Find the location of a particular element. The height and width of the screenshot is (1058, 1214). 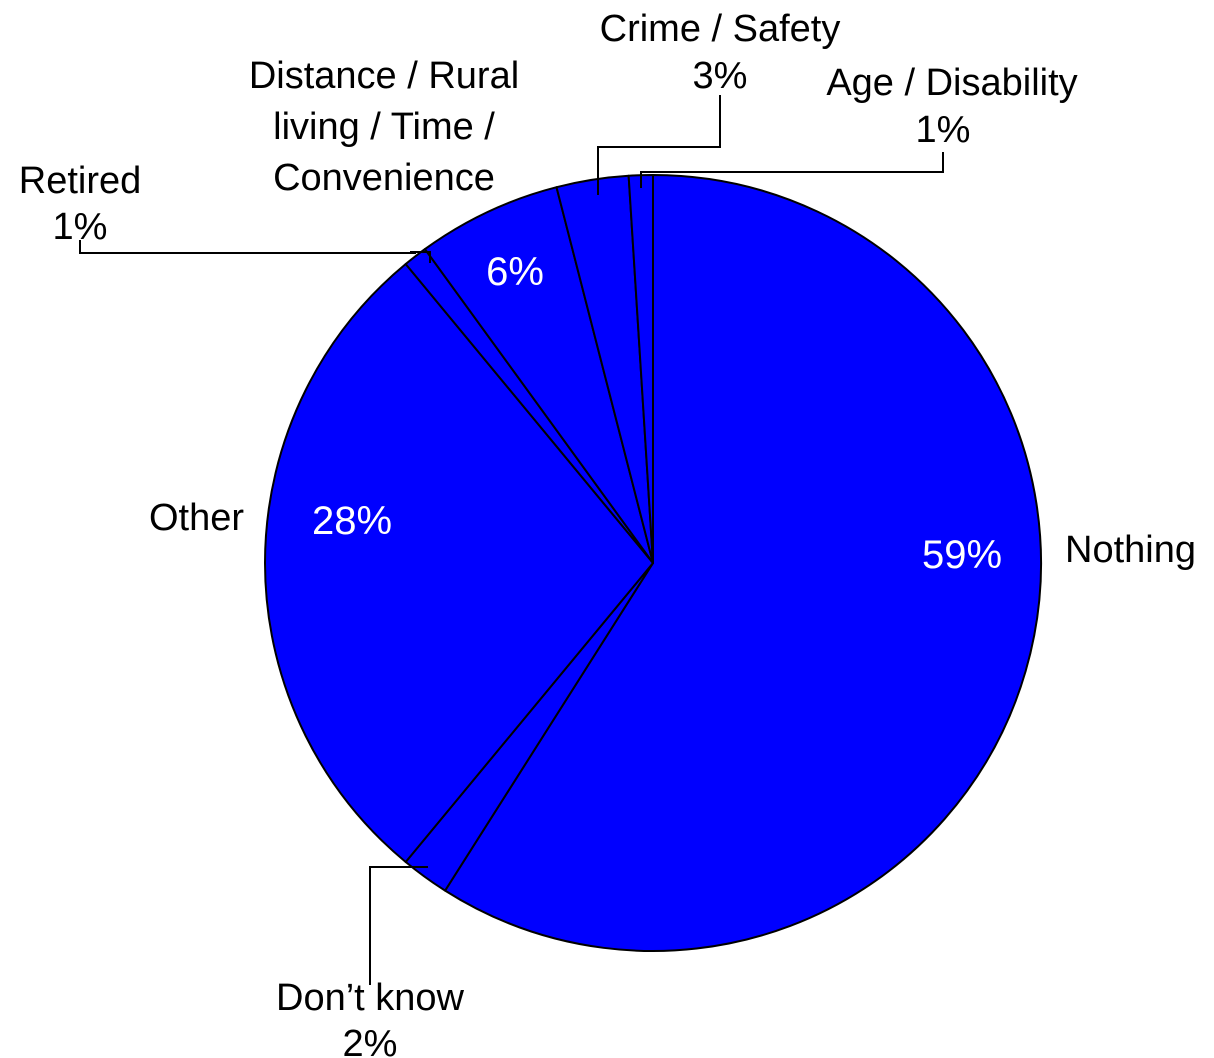

value-distance: 6% is located at coordinates (515, 272).